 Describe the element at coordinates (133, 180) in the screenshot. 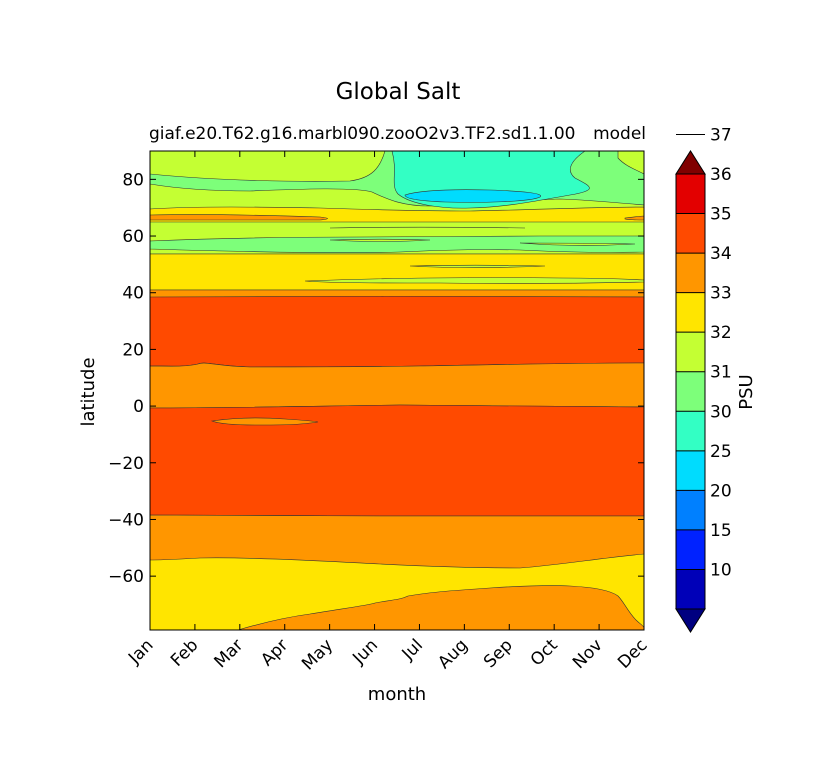

I see `y-tick-label: 80` at that location.